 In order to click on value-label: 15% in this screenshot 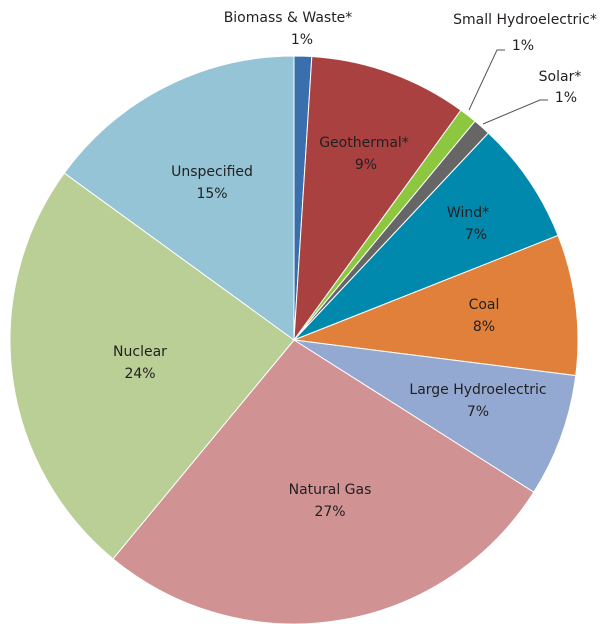, I will do `click(211, 194)`.